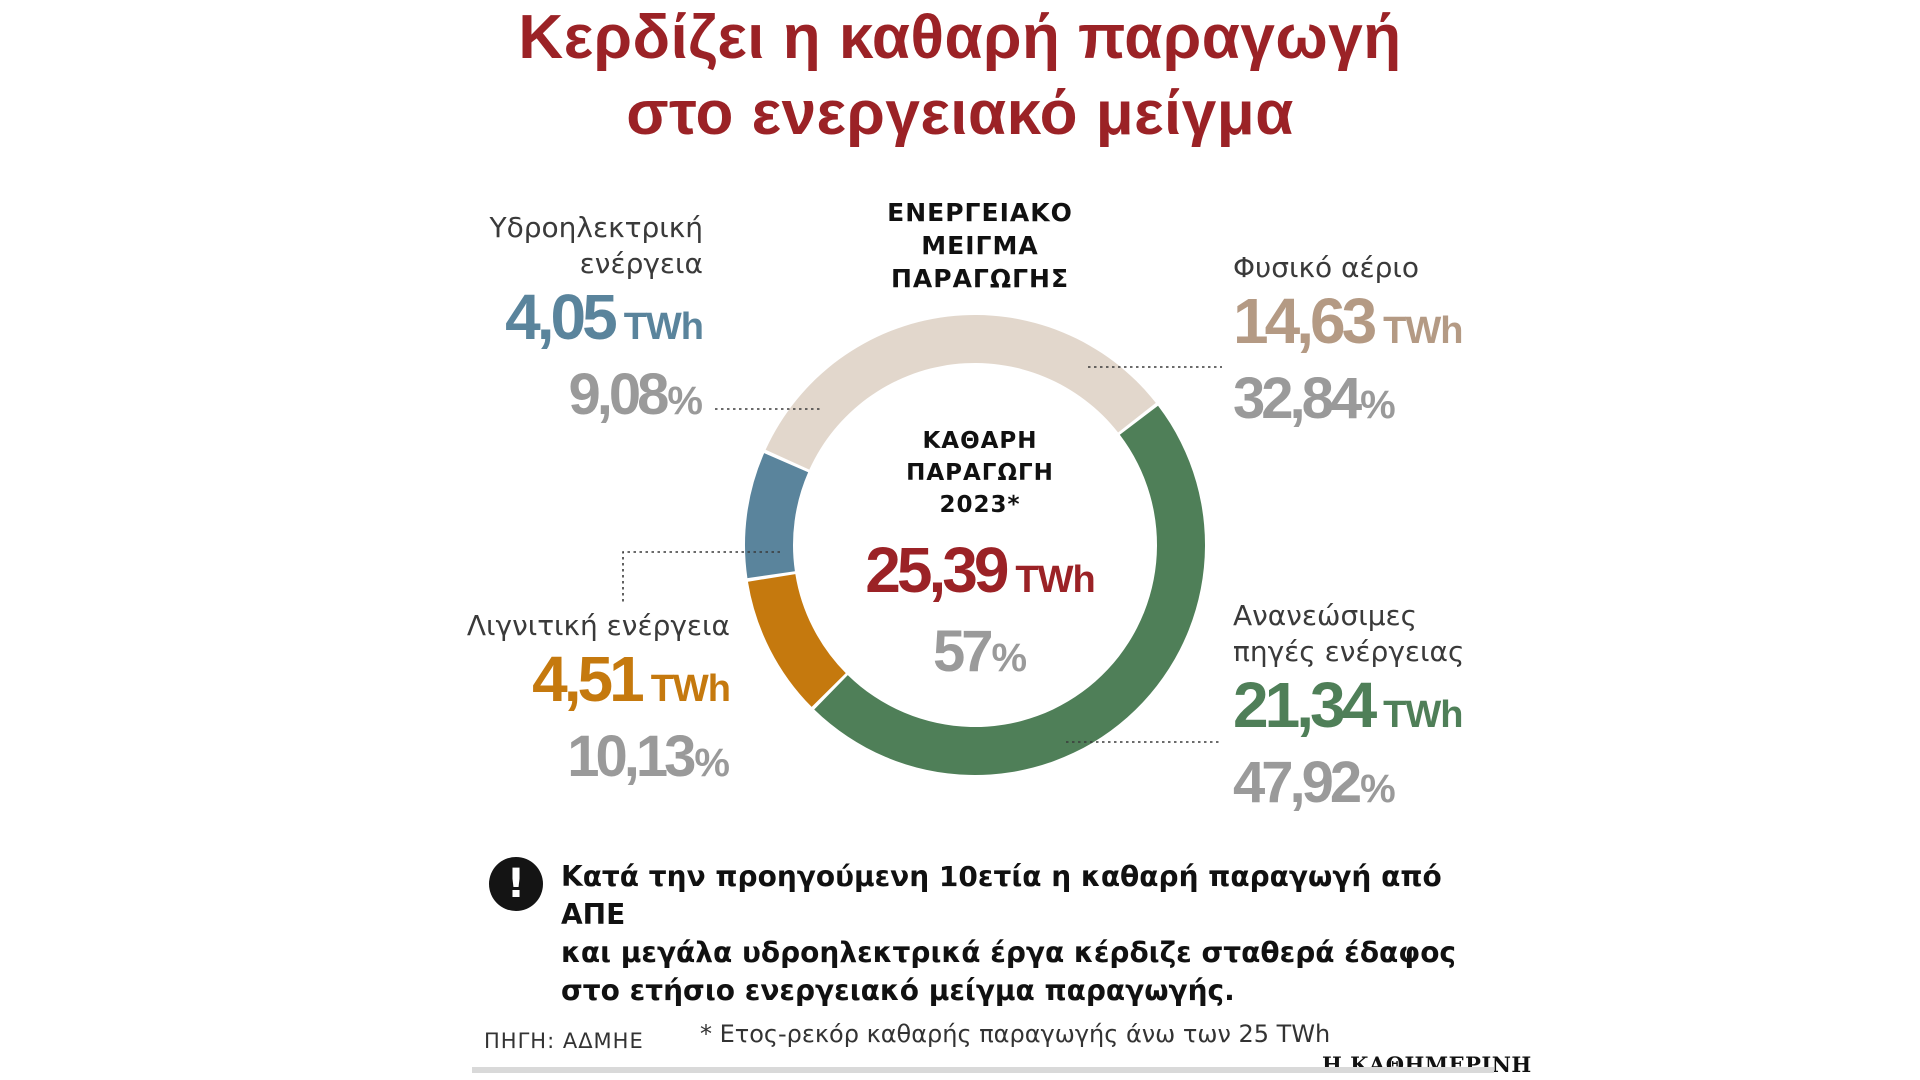  I want to click on bottom-rule, so click(983, 1070).